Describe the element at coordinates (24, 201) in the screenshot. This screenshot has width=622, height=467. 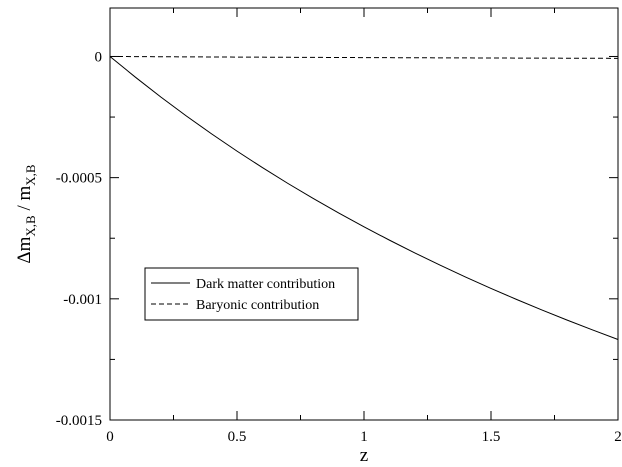
I see `y-axis-title-sep: / m` at that location.